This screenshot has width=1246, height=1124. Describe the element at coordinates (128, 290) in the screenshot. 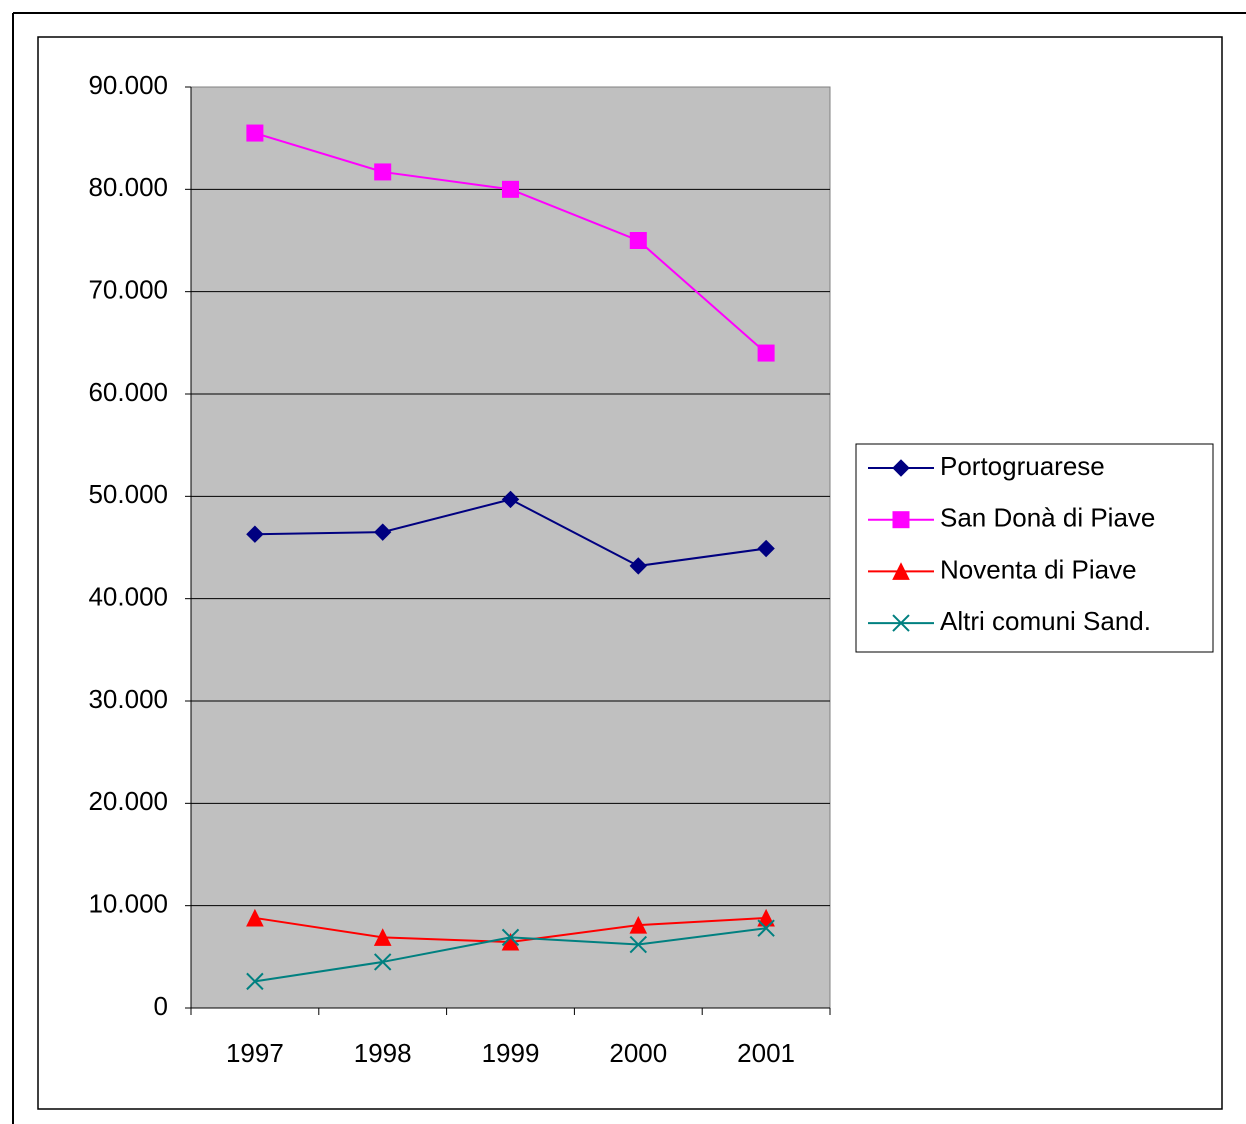

I see `y-tick-label: 70.000` at that location.